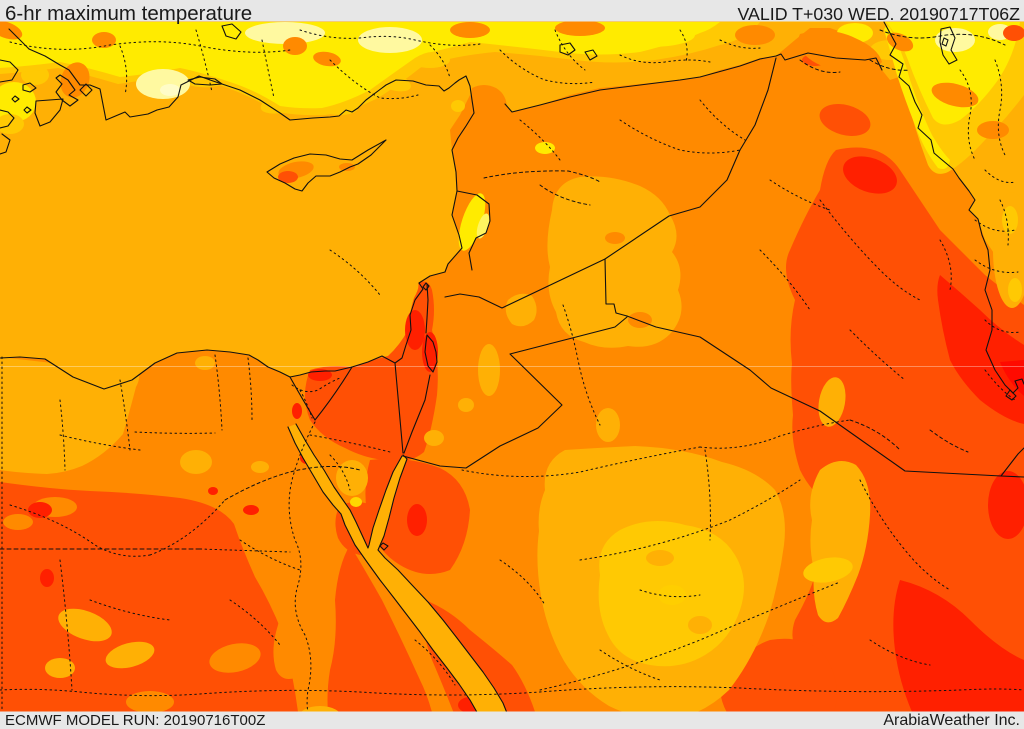 The width and height of the screenshot is (1024, 729). Describe the element at coordinates (878, 14) in the screenshot. I see `svg-text: VALID T+030 WED. 20190717T06Z` at that location.